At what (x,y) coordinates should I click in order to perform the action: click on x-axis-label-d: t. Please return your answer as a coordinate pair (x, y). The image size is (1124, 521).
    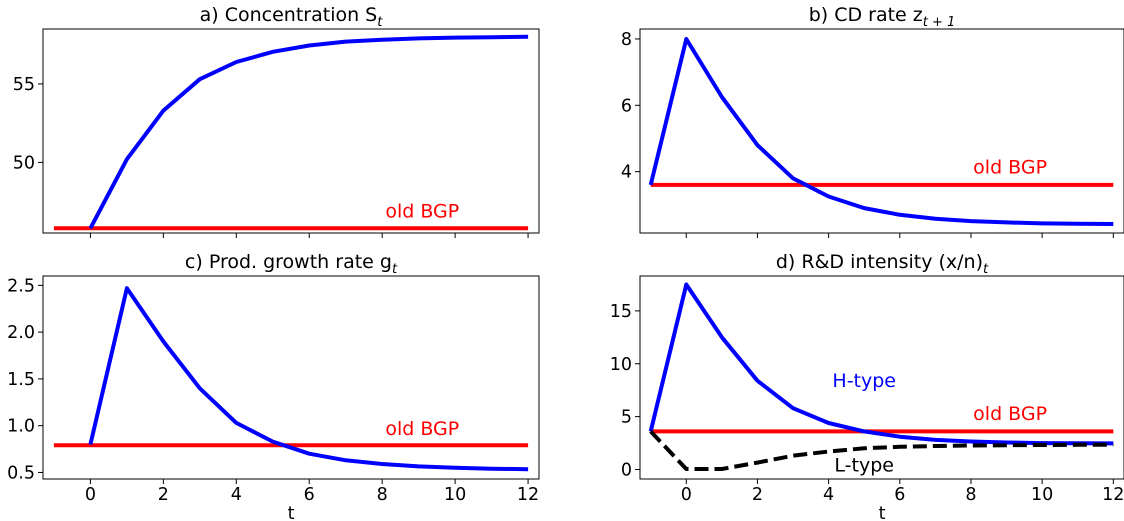
    Looking at the image, I should click on (882, 512).